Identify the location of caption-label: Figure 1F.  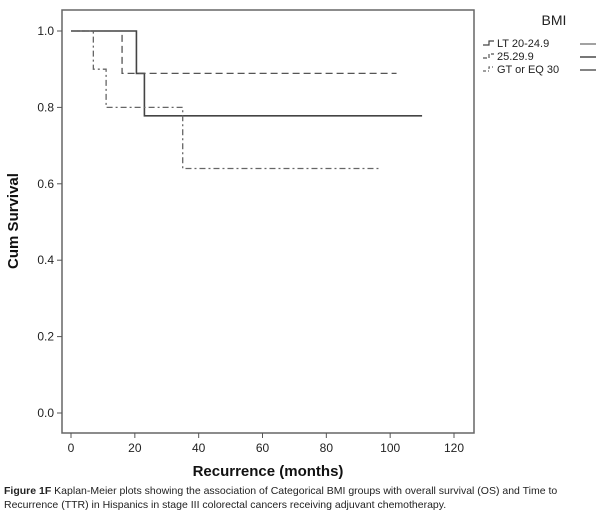
(28, 491).